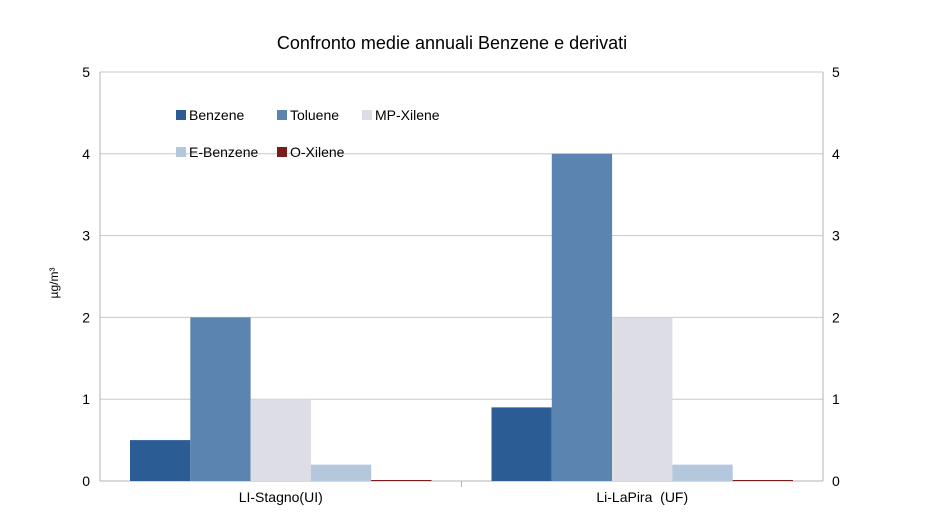  Describe the element at coordinates (836, 399) in the screenshot. I see `y-tick-label-right: 1` at that location.